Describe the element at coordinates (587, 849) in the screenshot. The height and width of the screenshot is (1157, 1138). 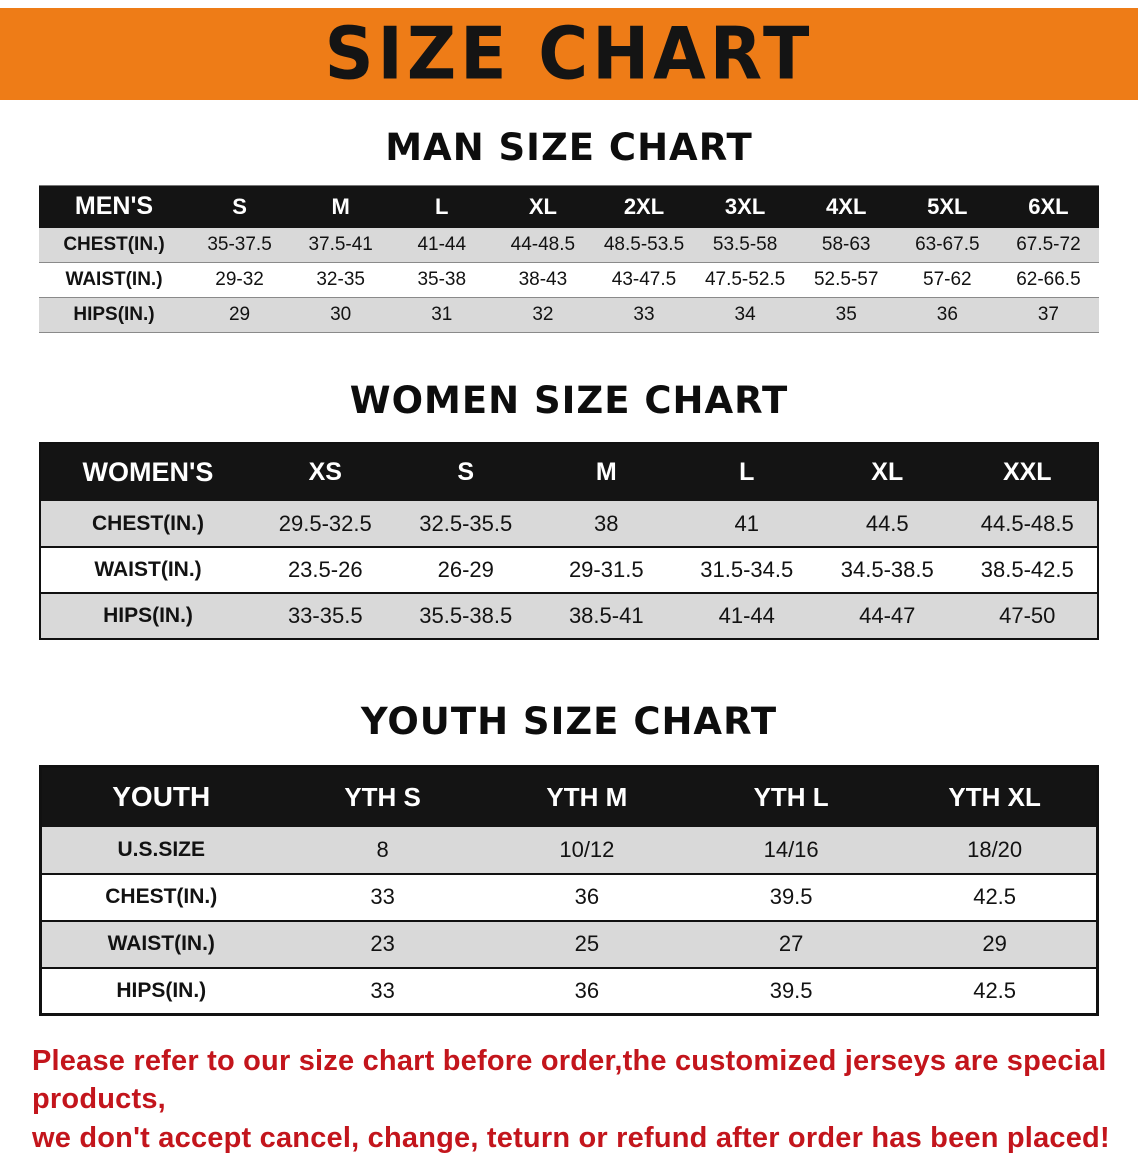
I see `size-value-cell: 10/12` at that location.